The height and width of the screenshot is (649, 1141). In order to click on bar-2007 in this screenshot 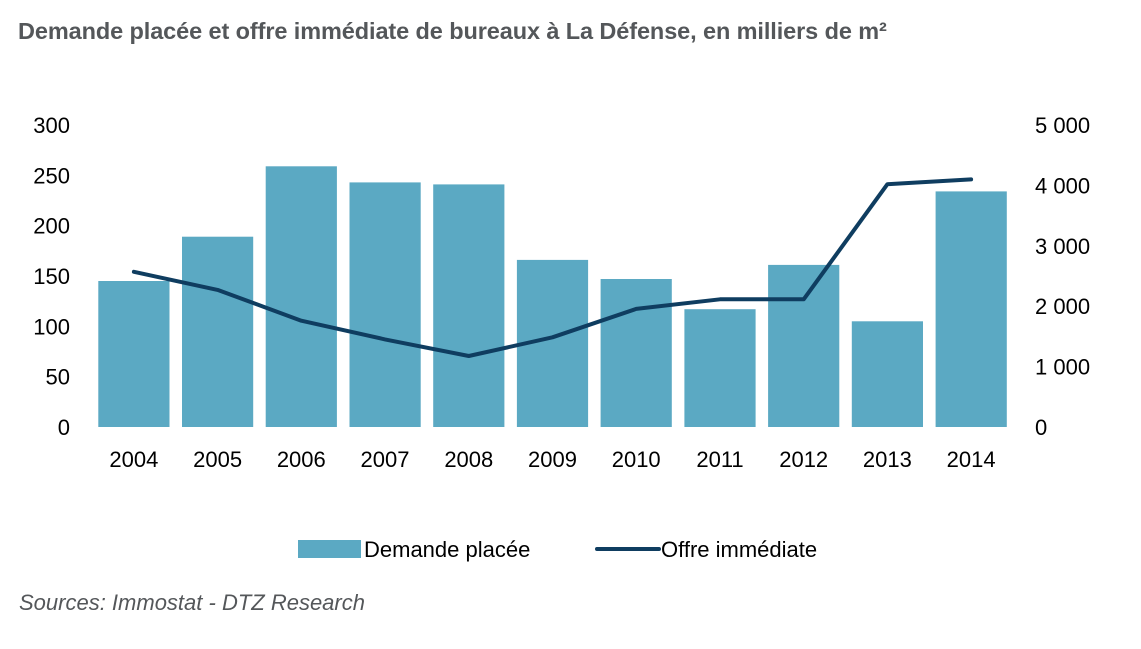, I will do `click(385, 304)`.